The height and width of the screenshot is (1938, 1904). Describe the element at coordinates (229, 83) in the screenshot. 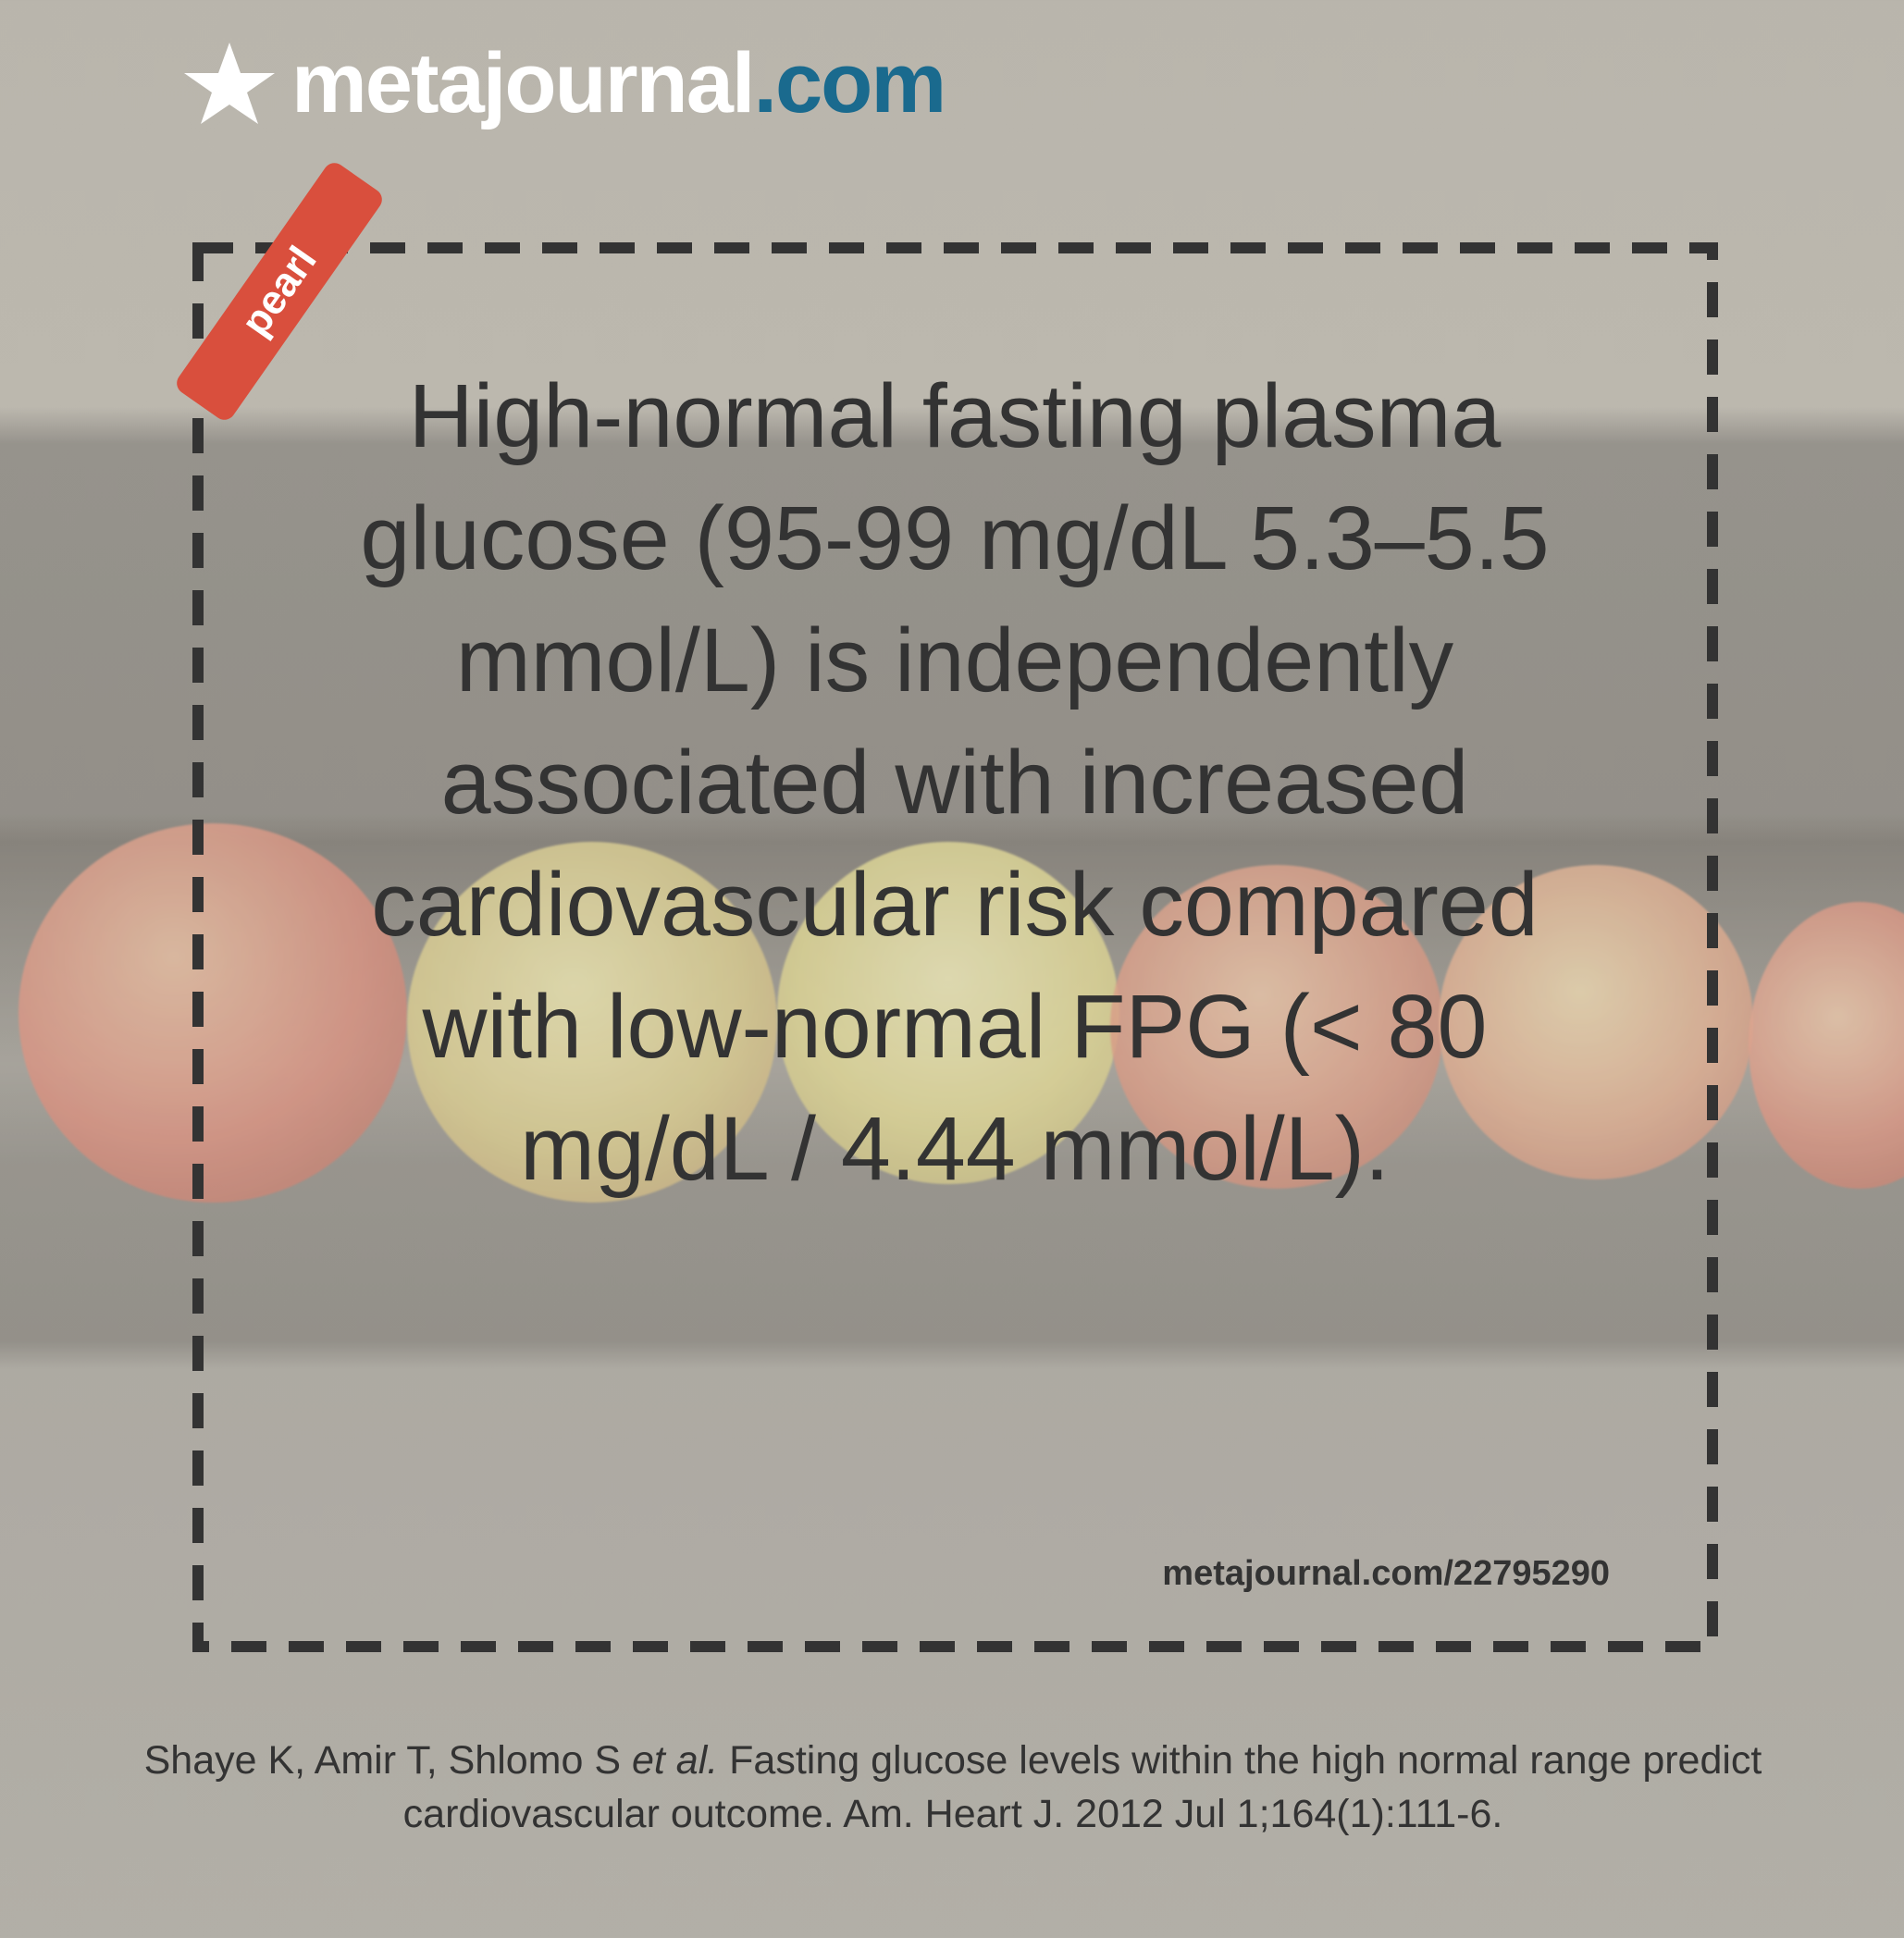

I see `star-icon` at that location.